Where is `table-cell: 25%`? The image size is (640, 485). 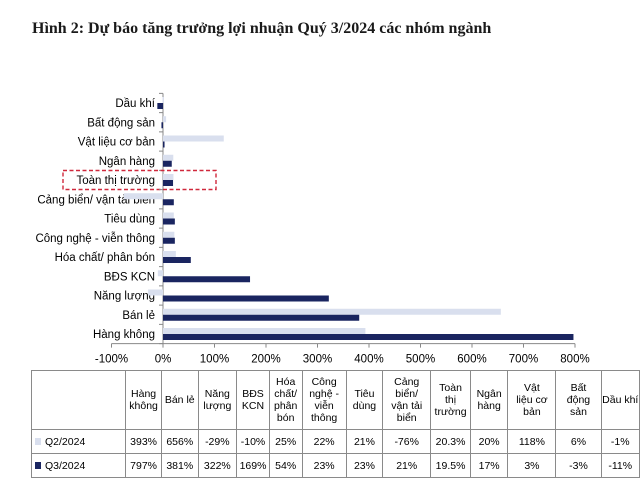
table-cell: 25% is located at coordinates (285, 441).